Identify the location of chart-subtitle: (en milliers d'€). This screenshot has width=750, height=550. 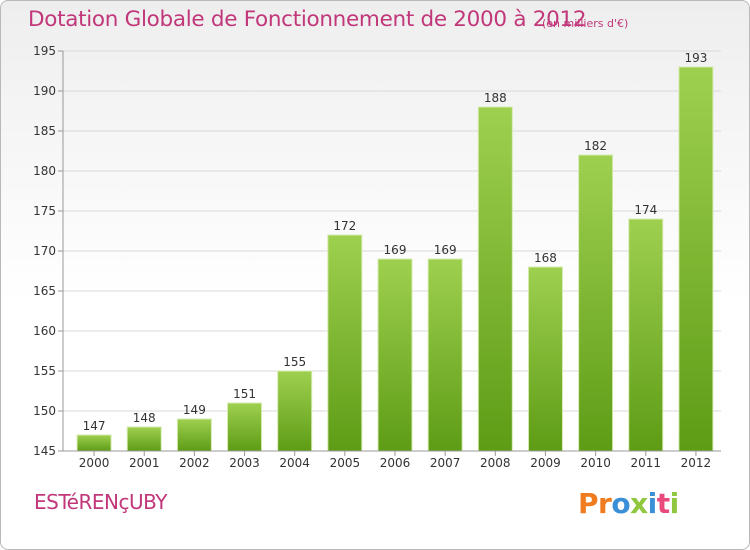
(585, 23).